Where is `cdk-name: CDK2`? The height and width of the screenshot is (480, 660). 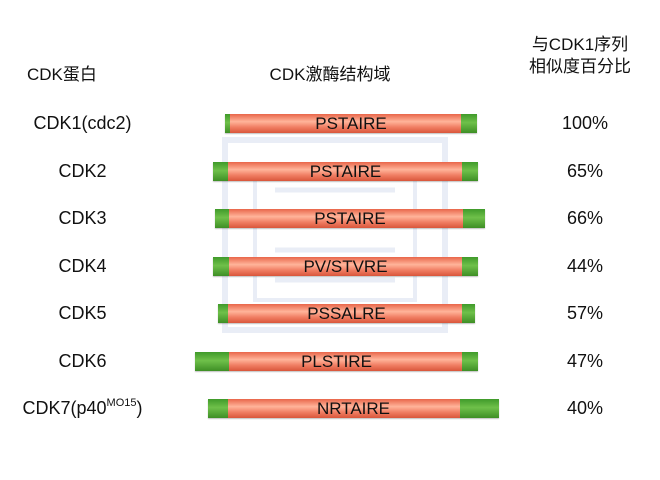 cdk-name: CDK2 is located at coordinates (82, 171).